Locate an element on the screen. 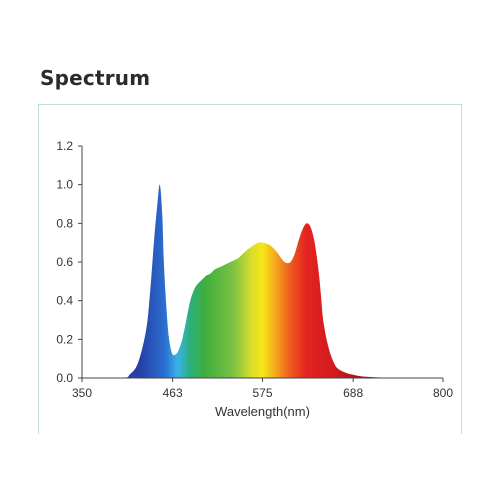  y-tick-label: 0.2 is located at coordinates (64, 339).